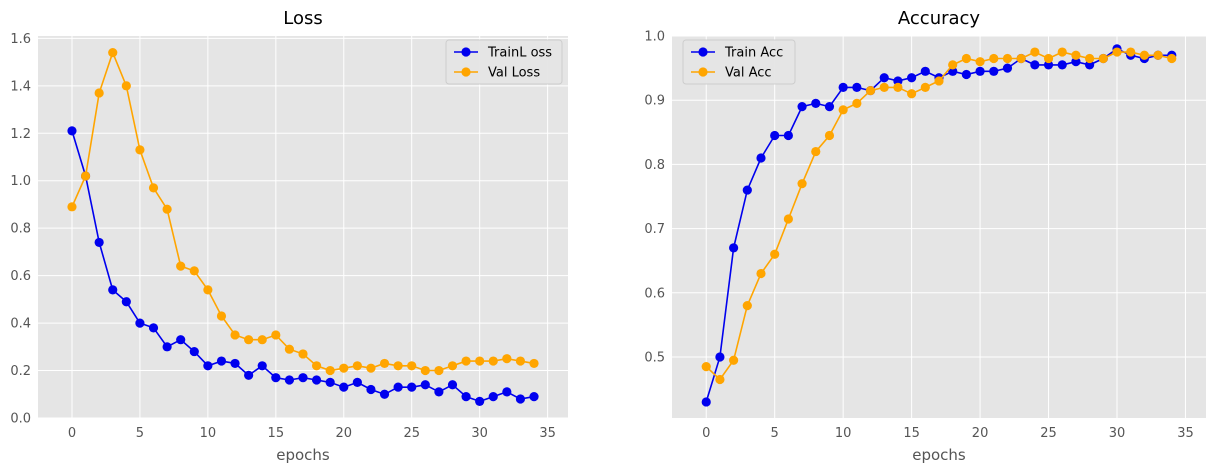 This screenshot has width=1214, height=472. Describe the element at coordinates (654, 229) in the screenshot. I see `y-tick-label: 0.7` at that location.